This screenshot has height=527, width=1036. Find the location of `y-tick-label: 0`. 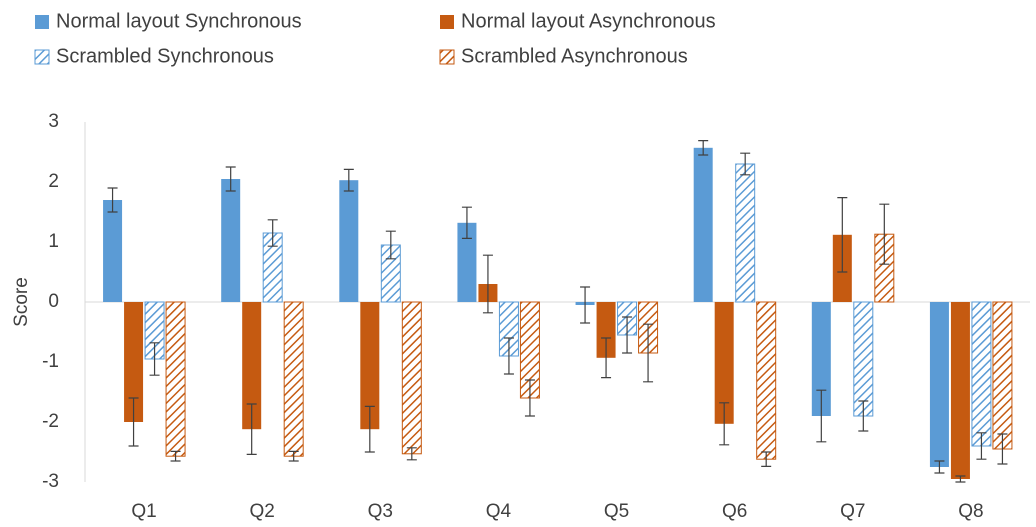

y-tick-label: 0 is located at coordinates (53, 301).